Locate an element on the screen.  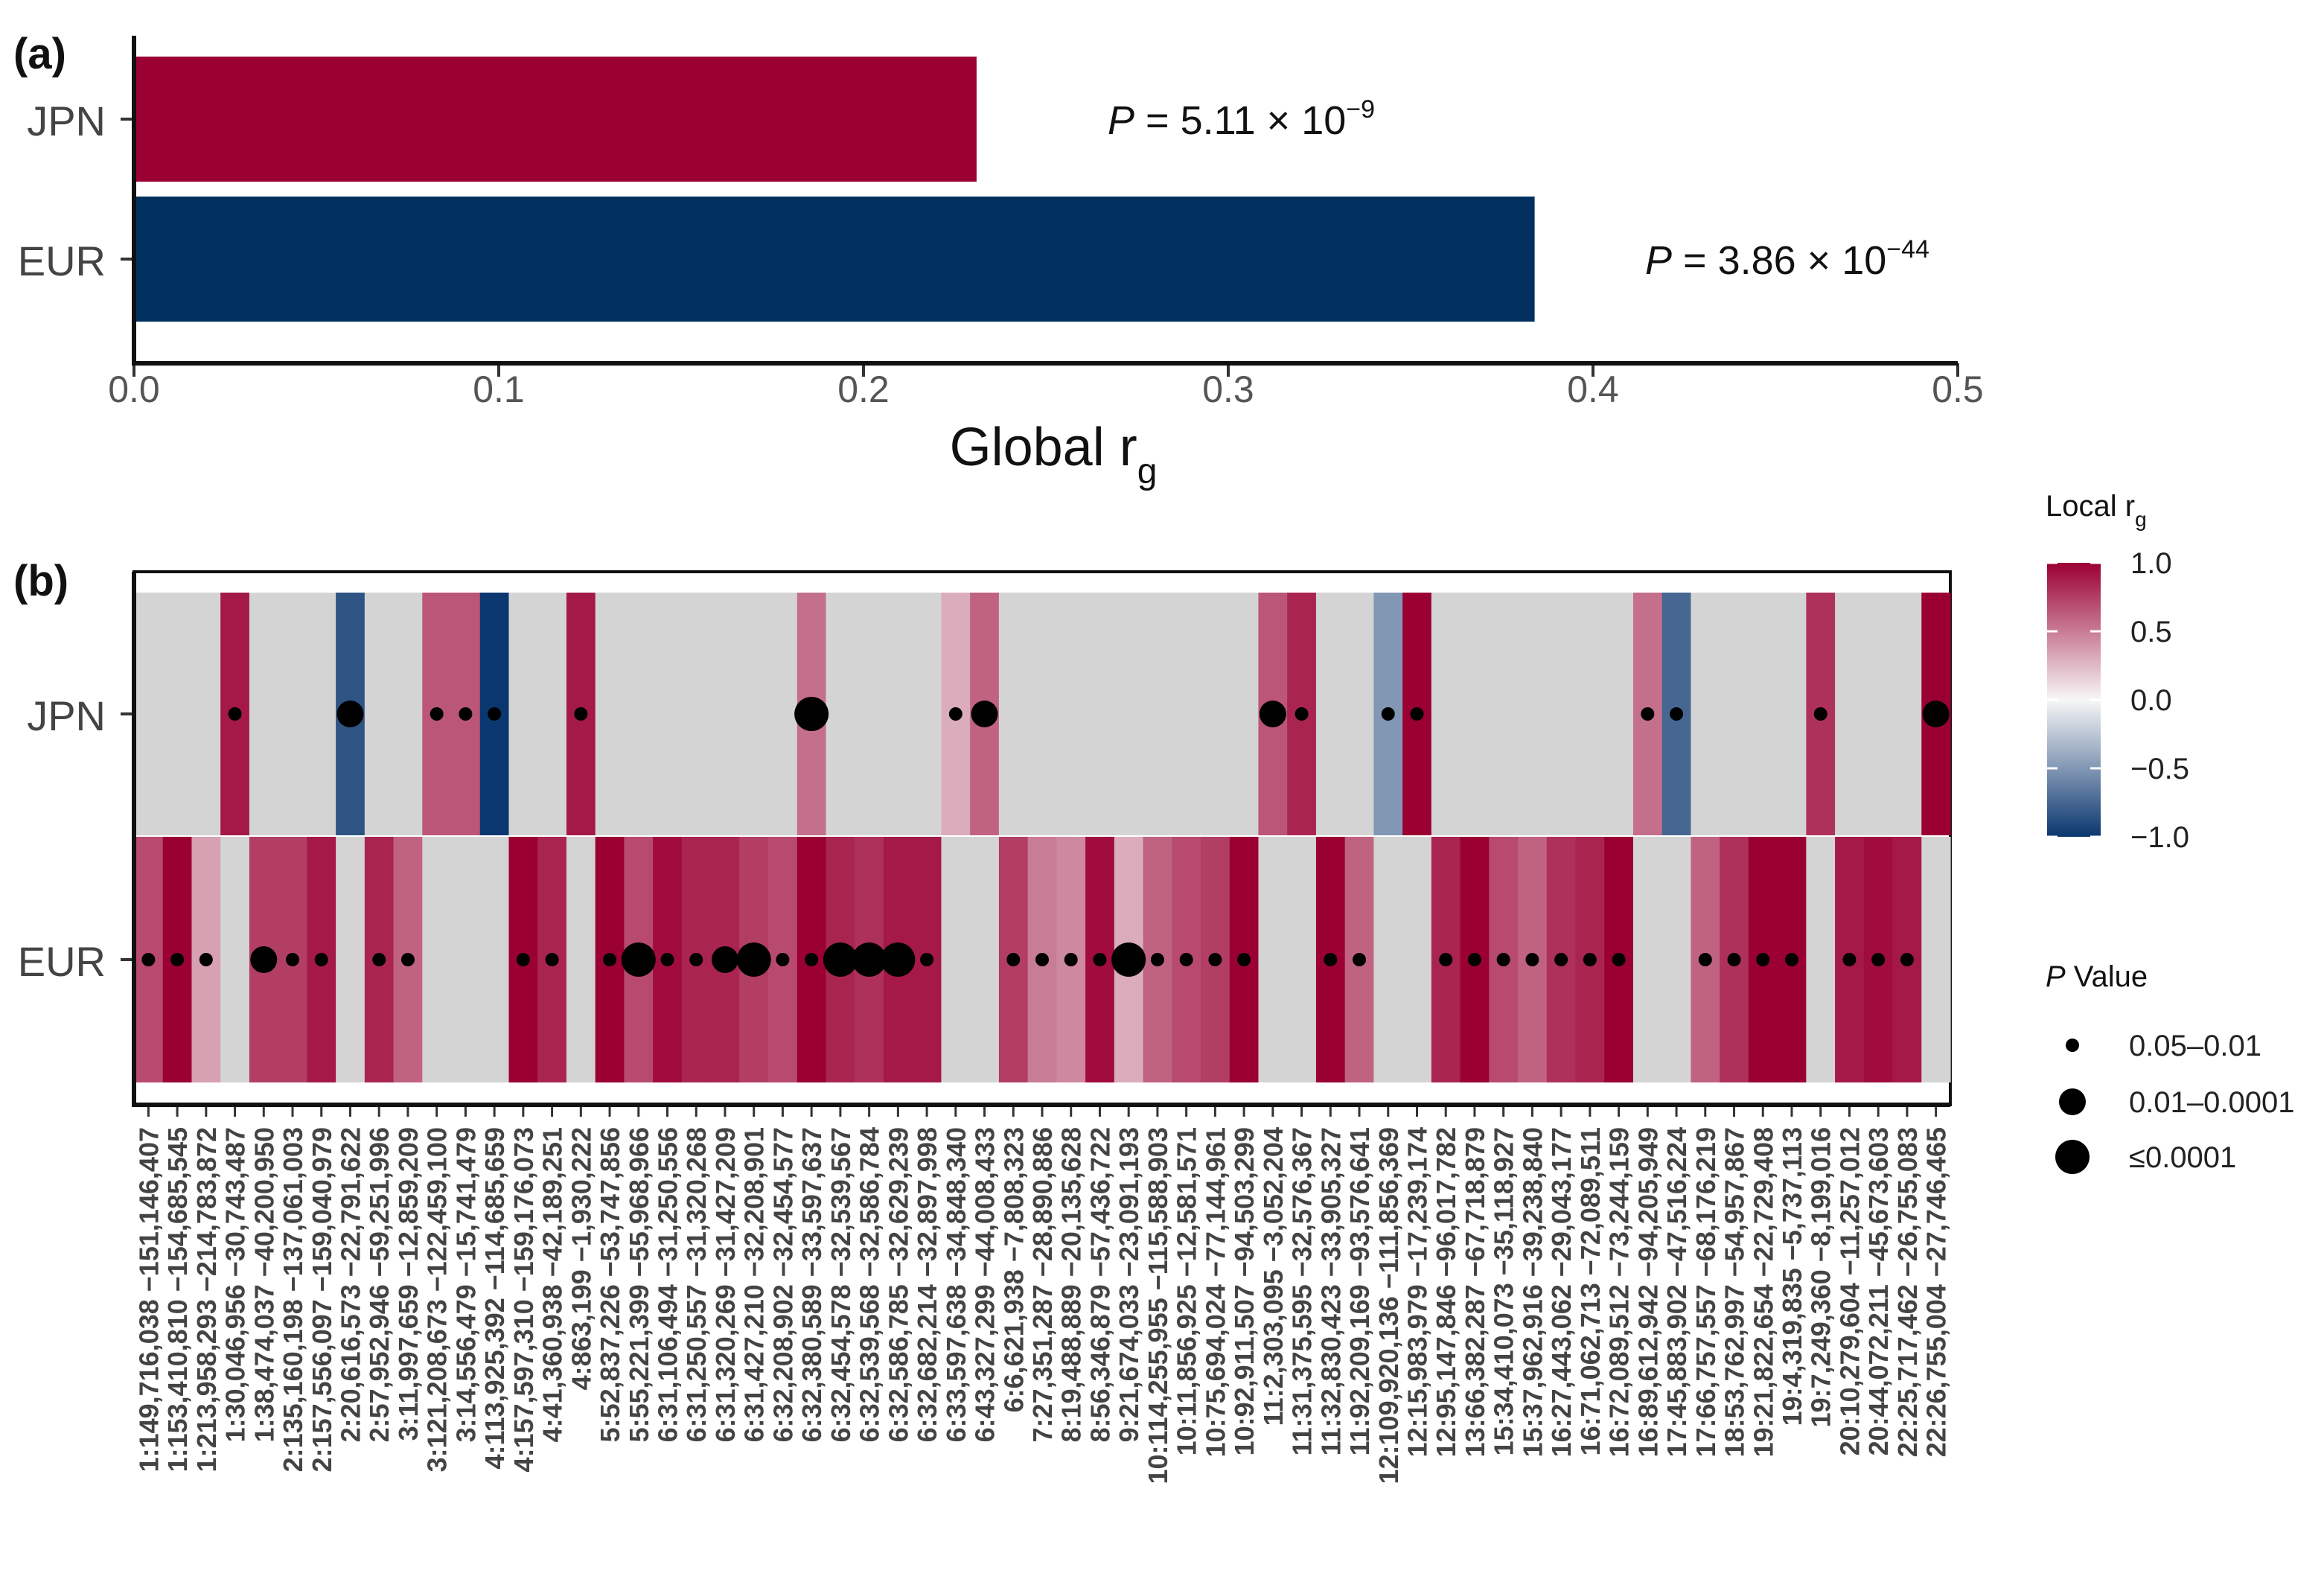
x-tick-label: 17:45,883,902 −47,516,224 is located at coordinates (1676, 1292).